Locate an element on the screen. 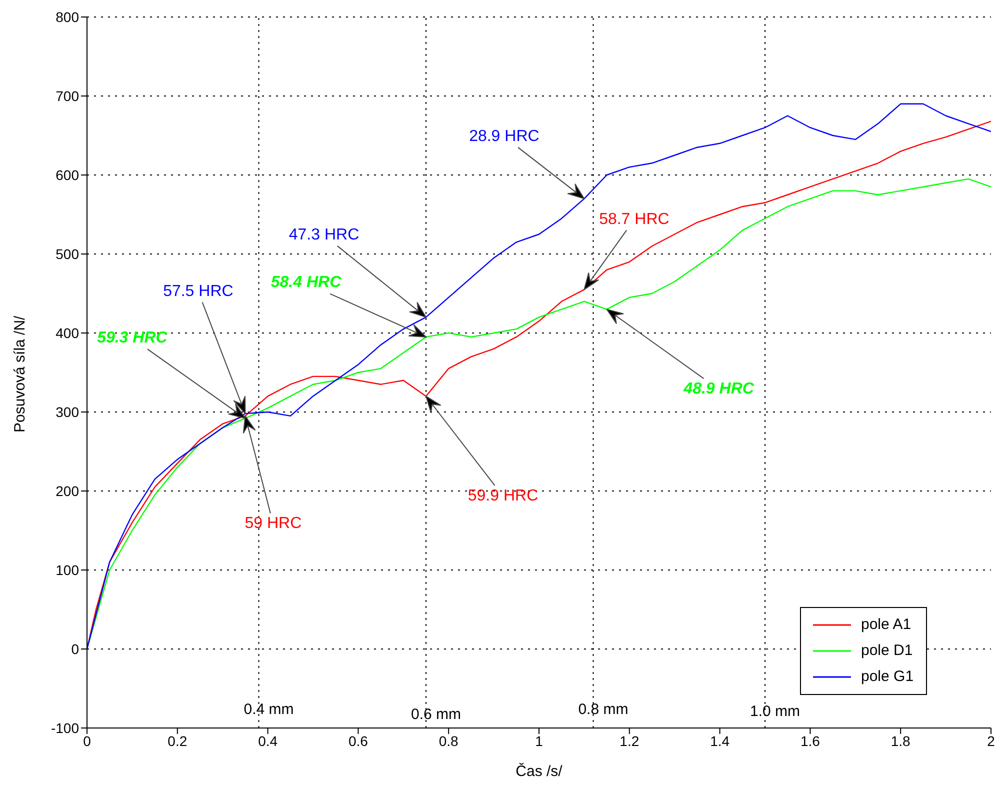 This screenshot has height=790, width=1000. y-tick-label: 500 is located at coordinates (68, 254).